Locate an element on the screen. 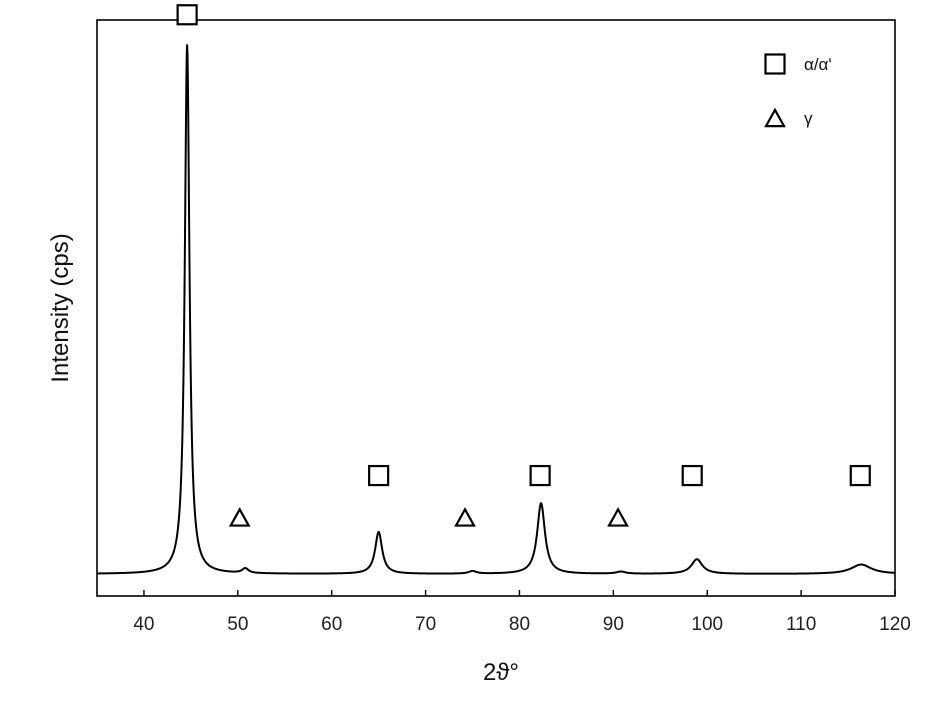 This screenshot has width=947, height=701. legend-label: γ is located at coordinates (808, 118).